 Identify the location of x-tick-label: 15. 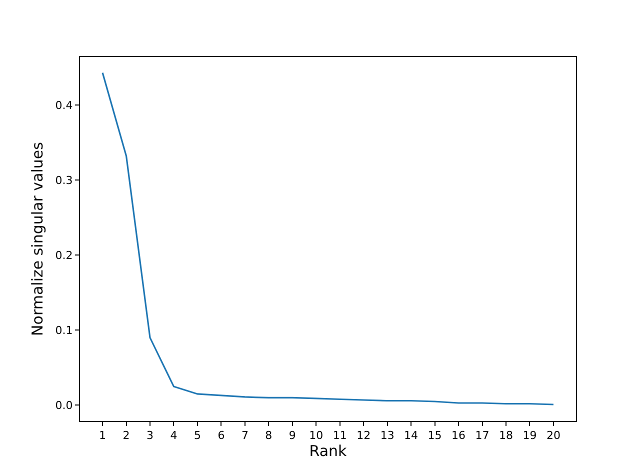
(435, 435).